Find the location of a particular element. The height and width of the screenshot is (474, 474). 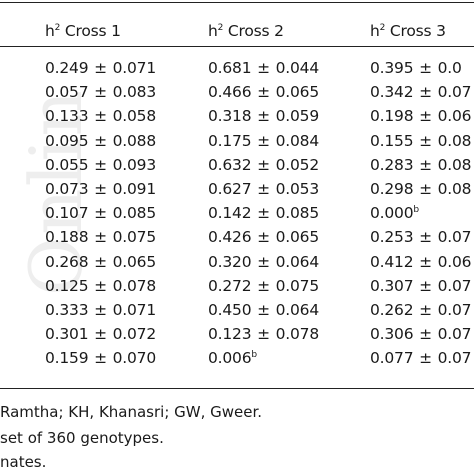

table-cell: 0.000b is located at coordinates (394, 213).